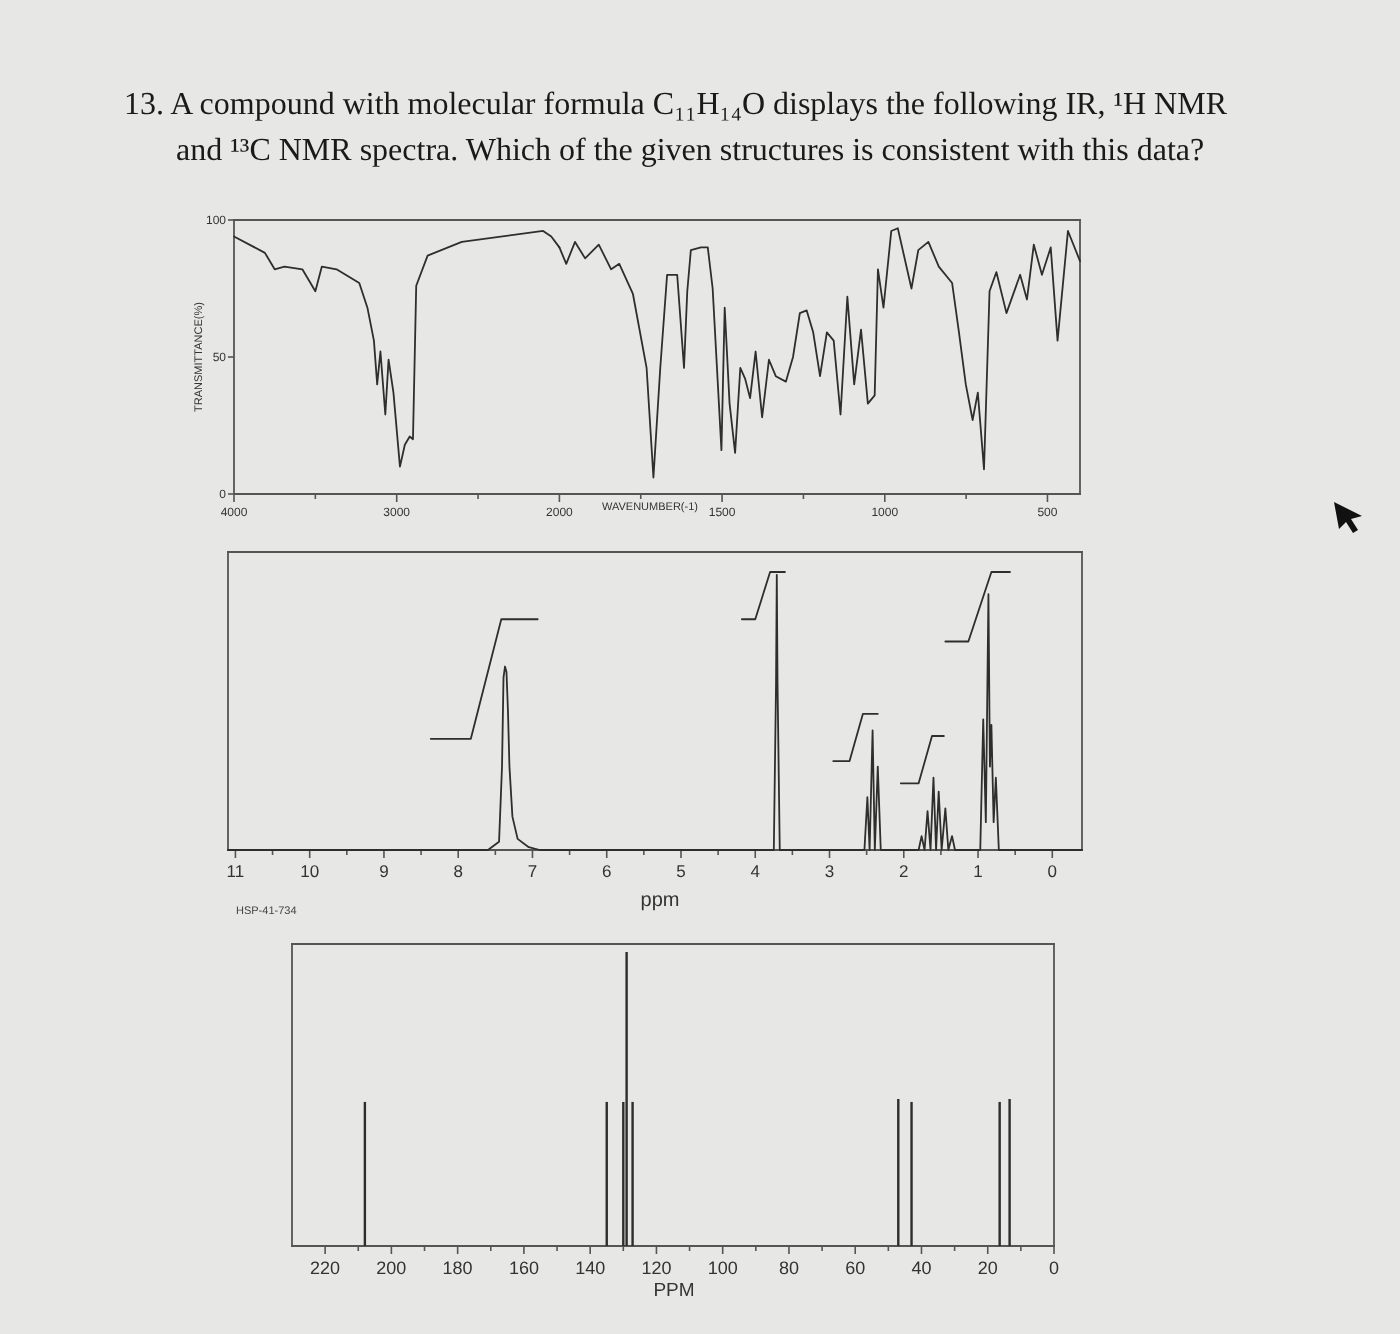 This screenshot has height=1334, width=1400. Describe the element at coordinates (855, 1268) in the screenshot. I see `x-tick-label: 60` at that location.